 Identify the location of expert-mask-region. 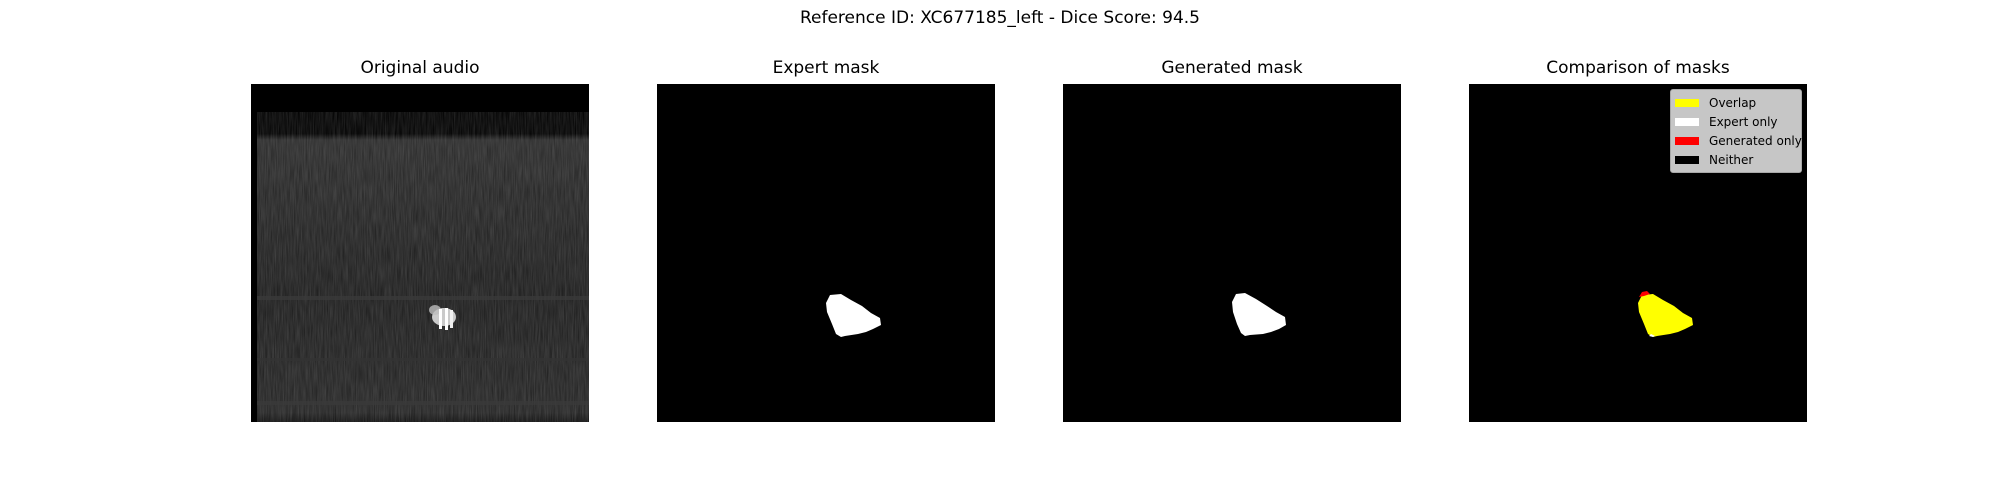
(853, 315).